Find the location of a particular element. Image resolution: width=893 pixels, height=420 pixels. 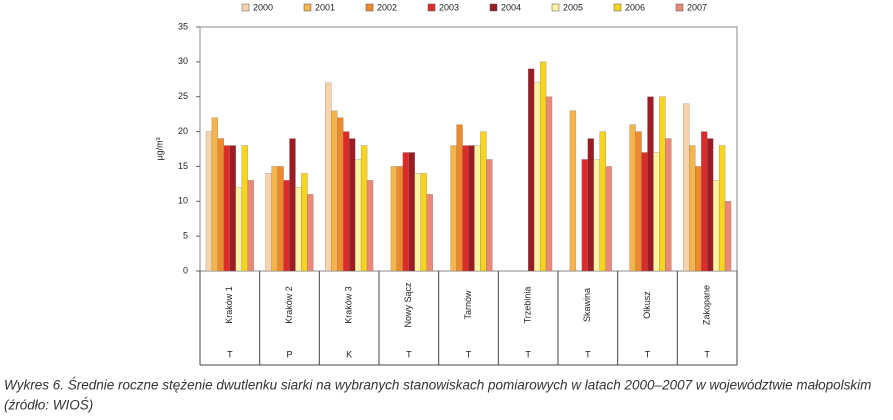

x-tick-label: Kraków 1 is located at coordinates (229, 305).